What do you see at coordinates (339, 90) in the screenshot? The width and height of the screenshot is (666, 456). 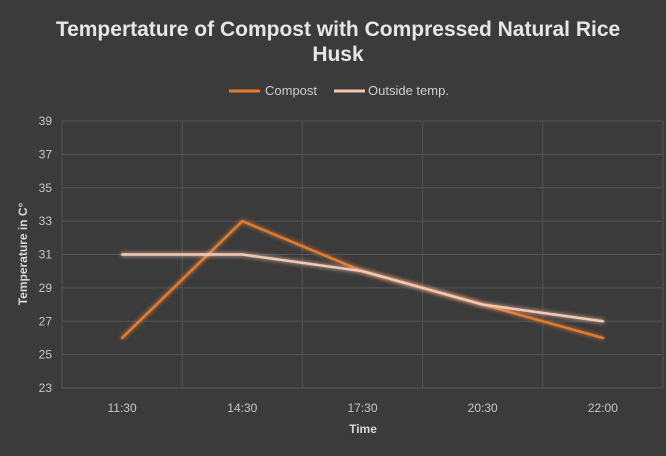 I see `legend: Compost Outside temp.` at bounding box center [339, 90].